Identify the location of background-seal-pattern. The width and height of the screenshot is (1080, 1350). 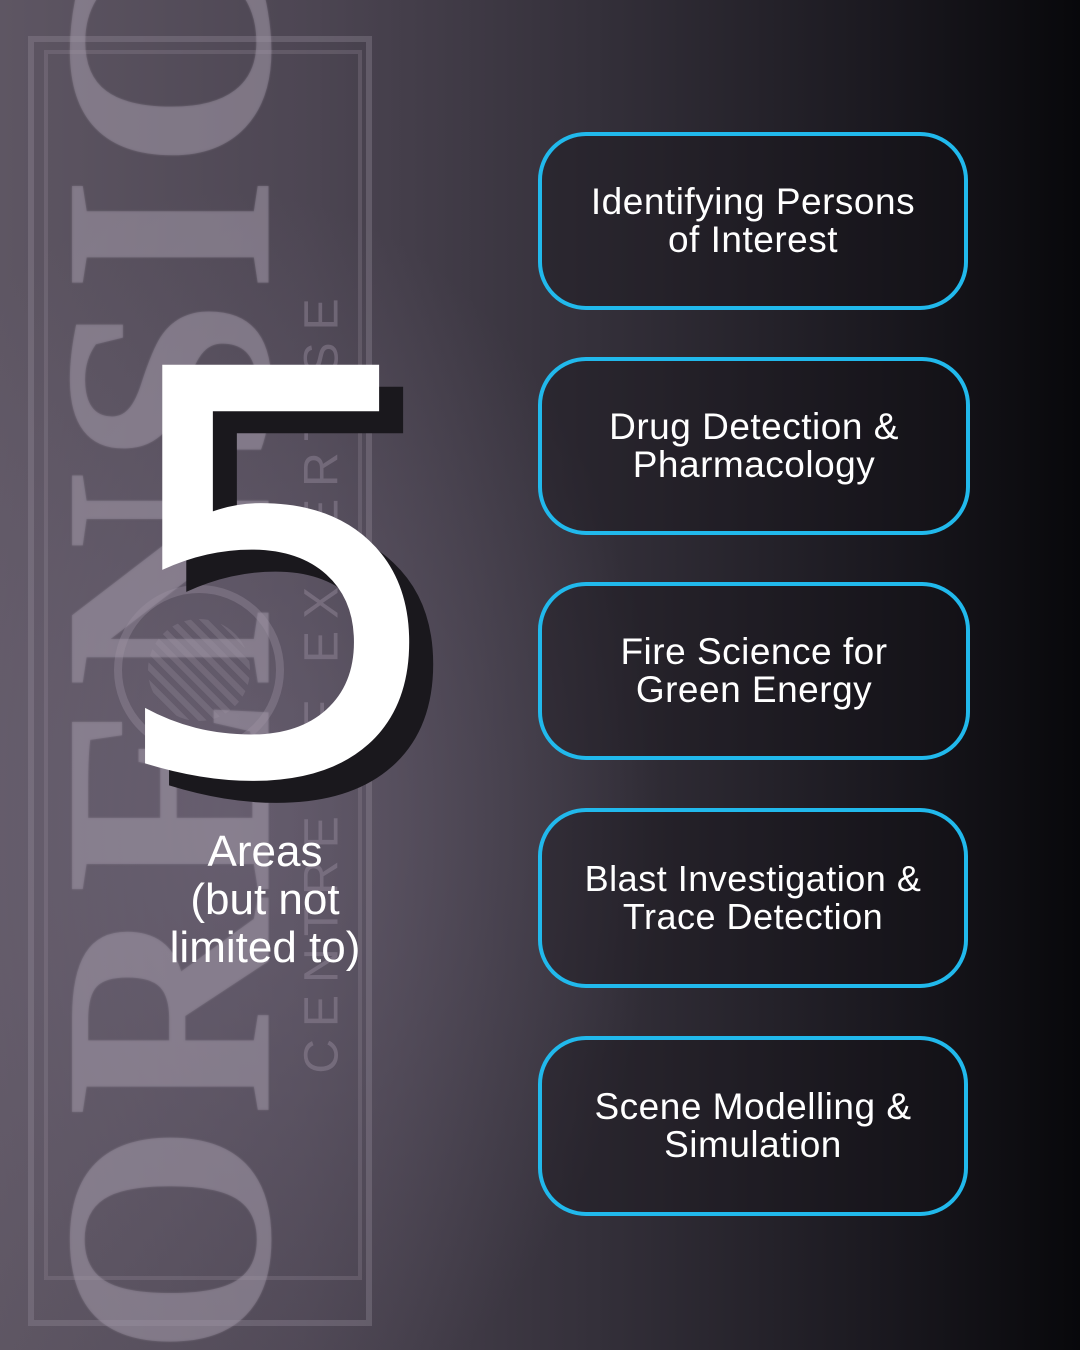
(199, 670).